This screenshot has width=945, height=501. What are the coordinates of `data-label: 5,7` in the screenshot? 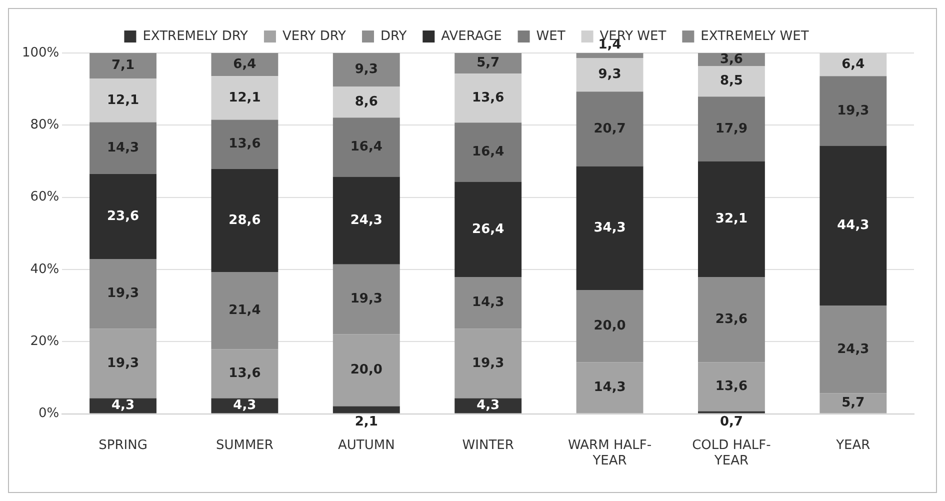 It's located at (853, 403).